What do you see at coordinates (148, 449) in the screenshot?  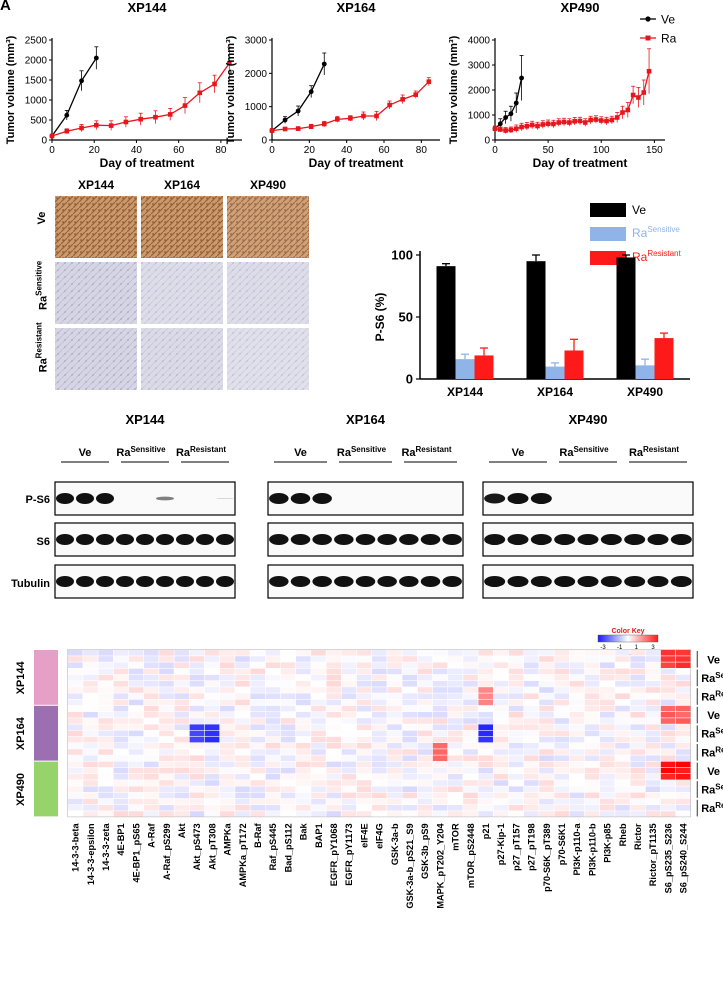 I see `wb-group-sensitive-sup: Sensitive` at bounding box center [148, 449].